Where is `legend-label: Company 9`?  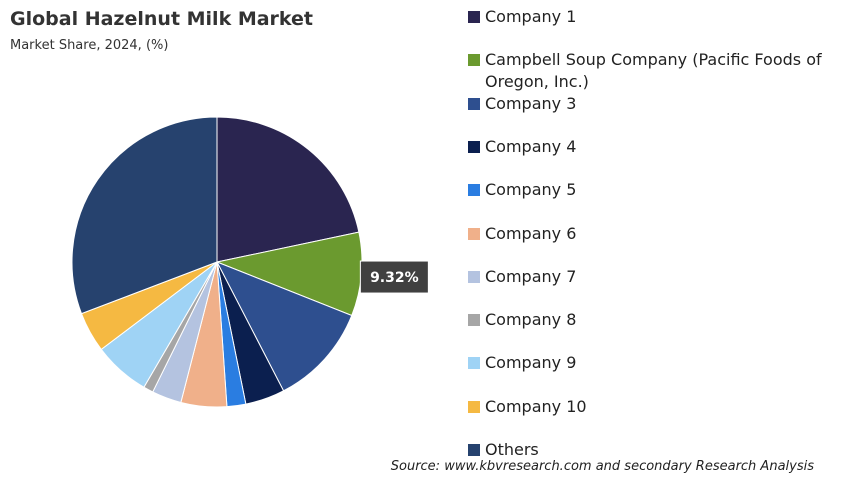
legend-label: Company 9 is located at coordinates (531, 363).